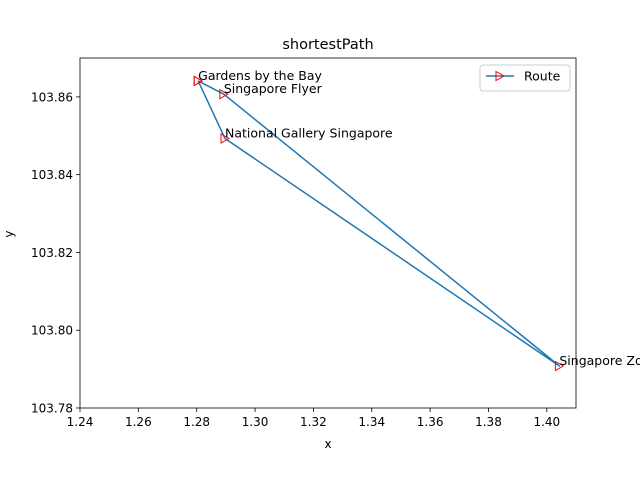 Image resolution: width=640 pixels, height=480 pixels. Describe the element at coordinates (52, 253) in the screenshot. I see `y-tick-label: 103.82` at that location.